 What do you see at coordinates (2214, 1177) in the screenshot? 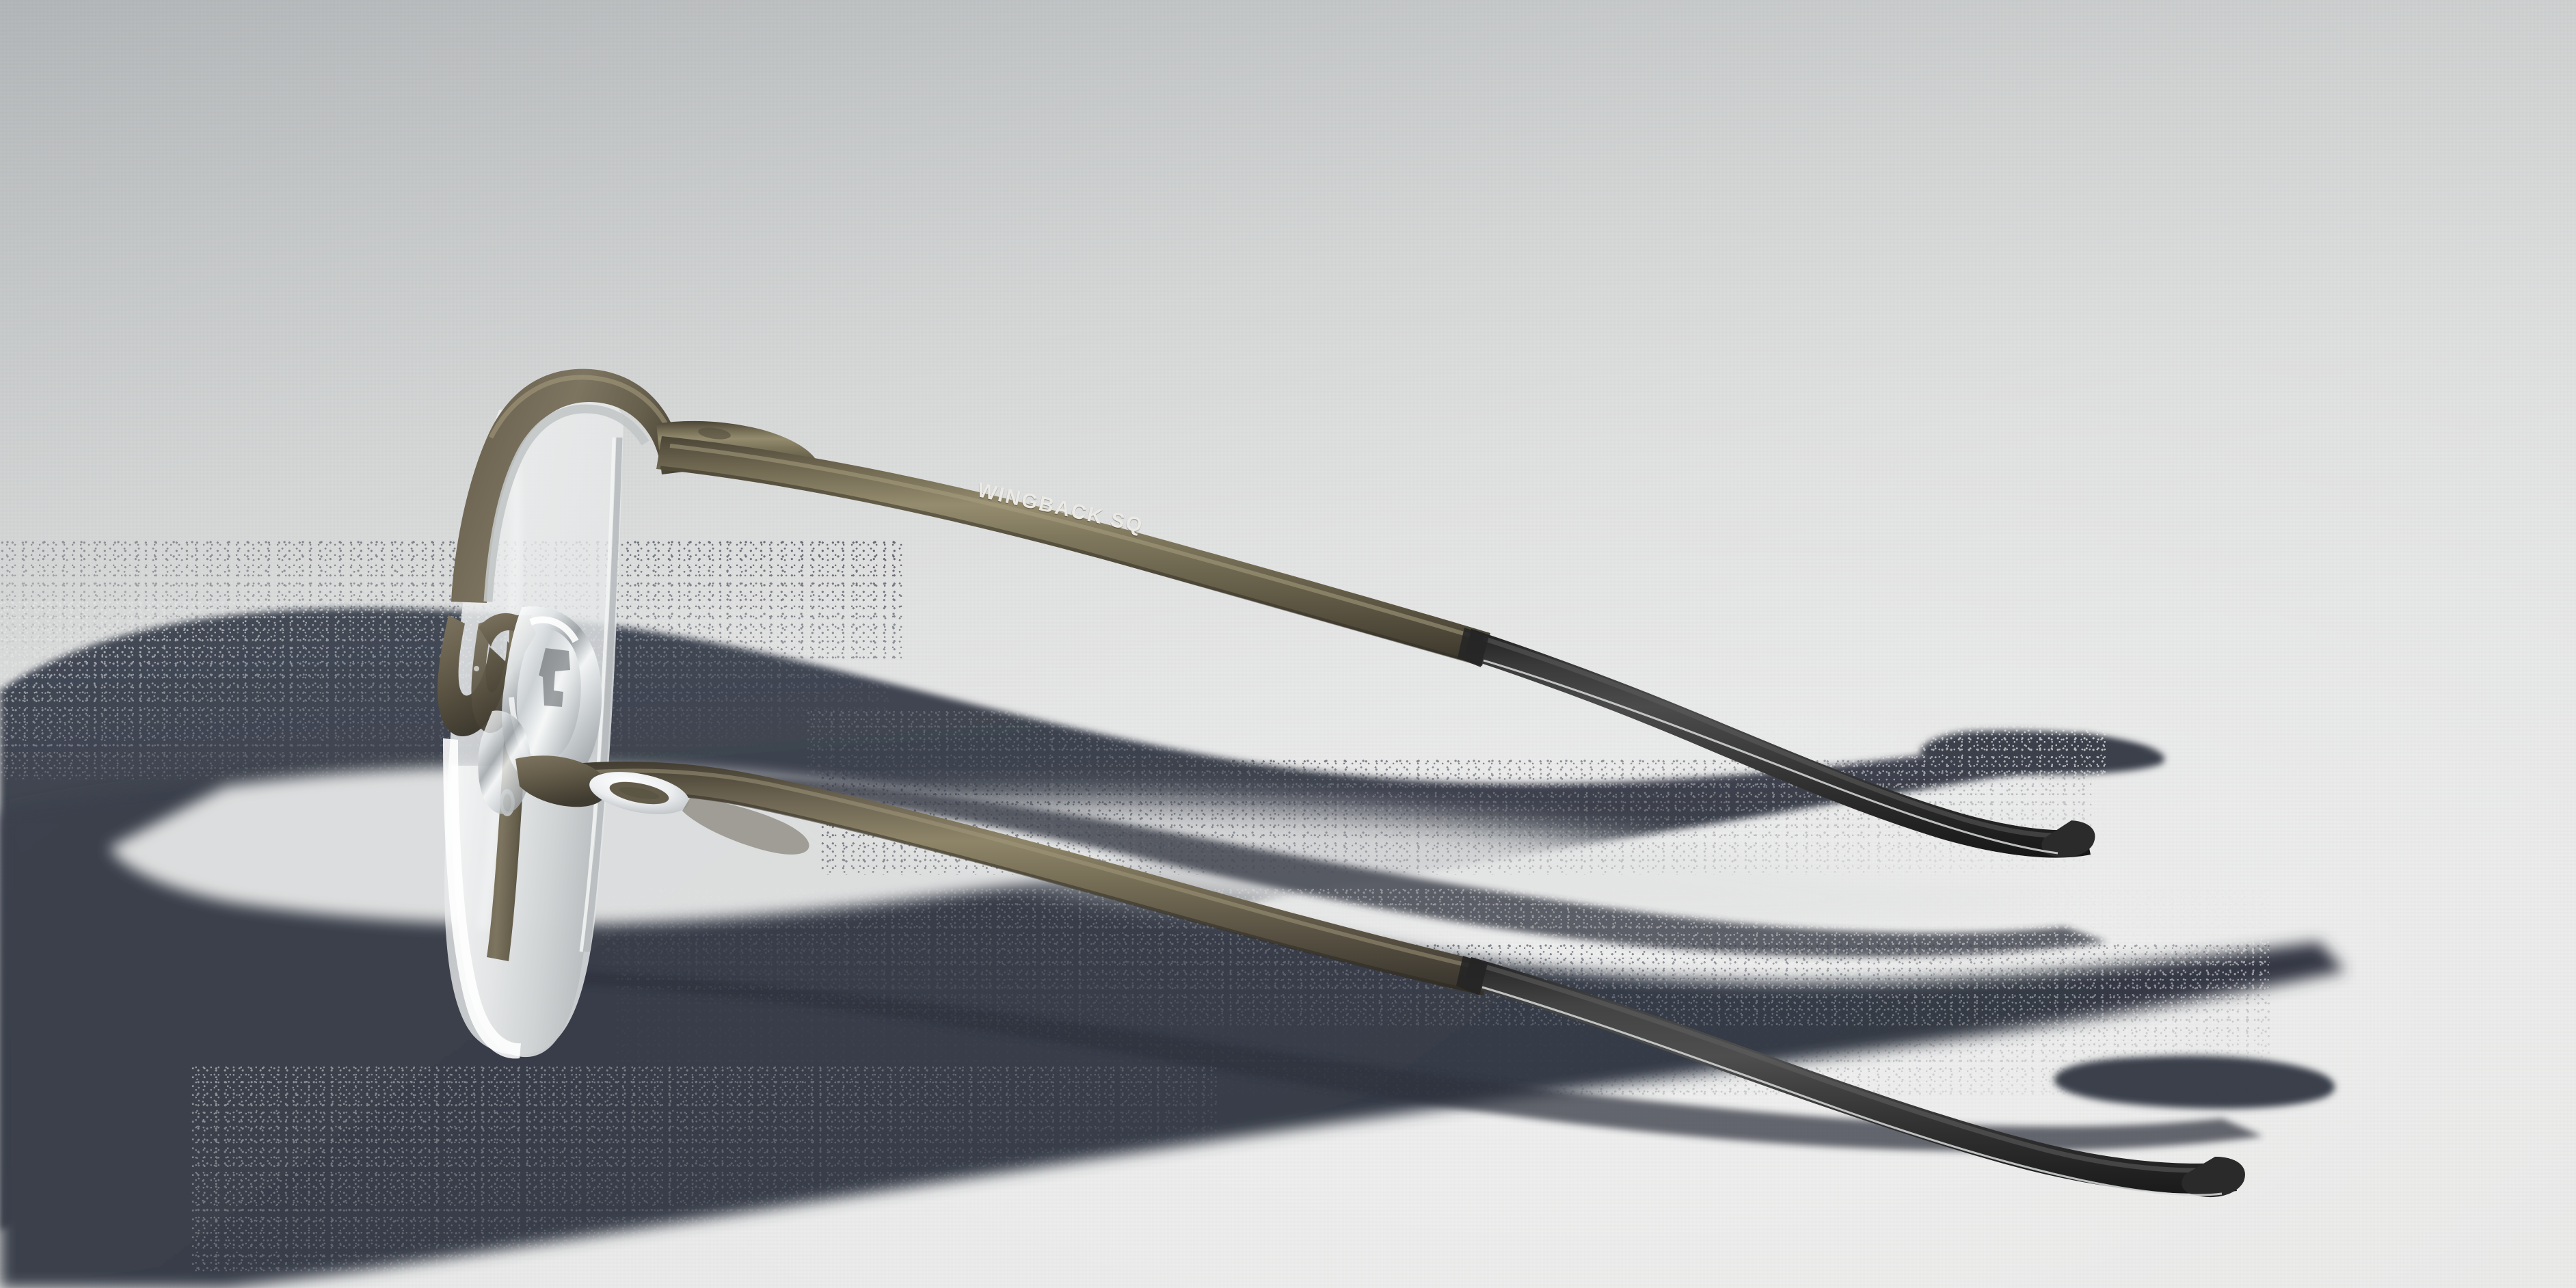
I see `tip-lower-endcap` at bounding box center [2214, 1177].